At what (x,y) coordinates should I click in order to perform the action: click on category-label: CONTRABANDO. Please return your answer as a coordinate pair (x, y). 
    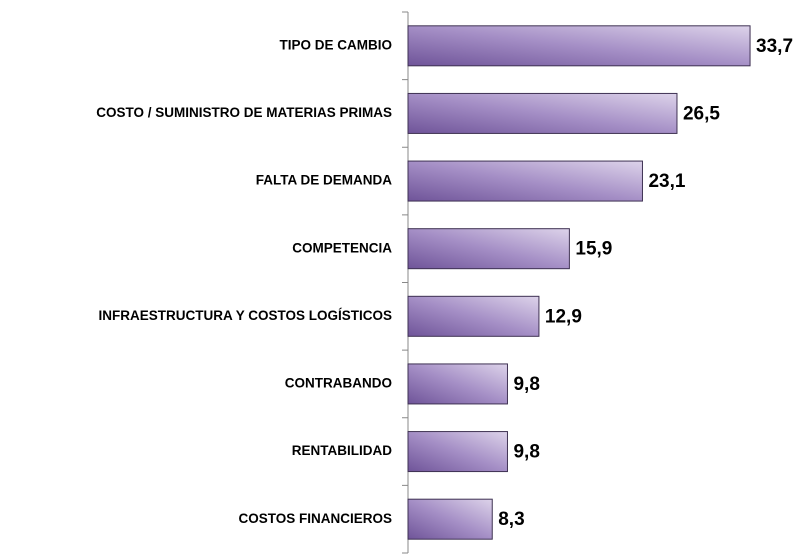
    Looking at the image, I should click on (338, 383).